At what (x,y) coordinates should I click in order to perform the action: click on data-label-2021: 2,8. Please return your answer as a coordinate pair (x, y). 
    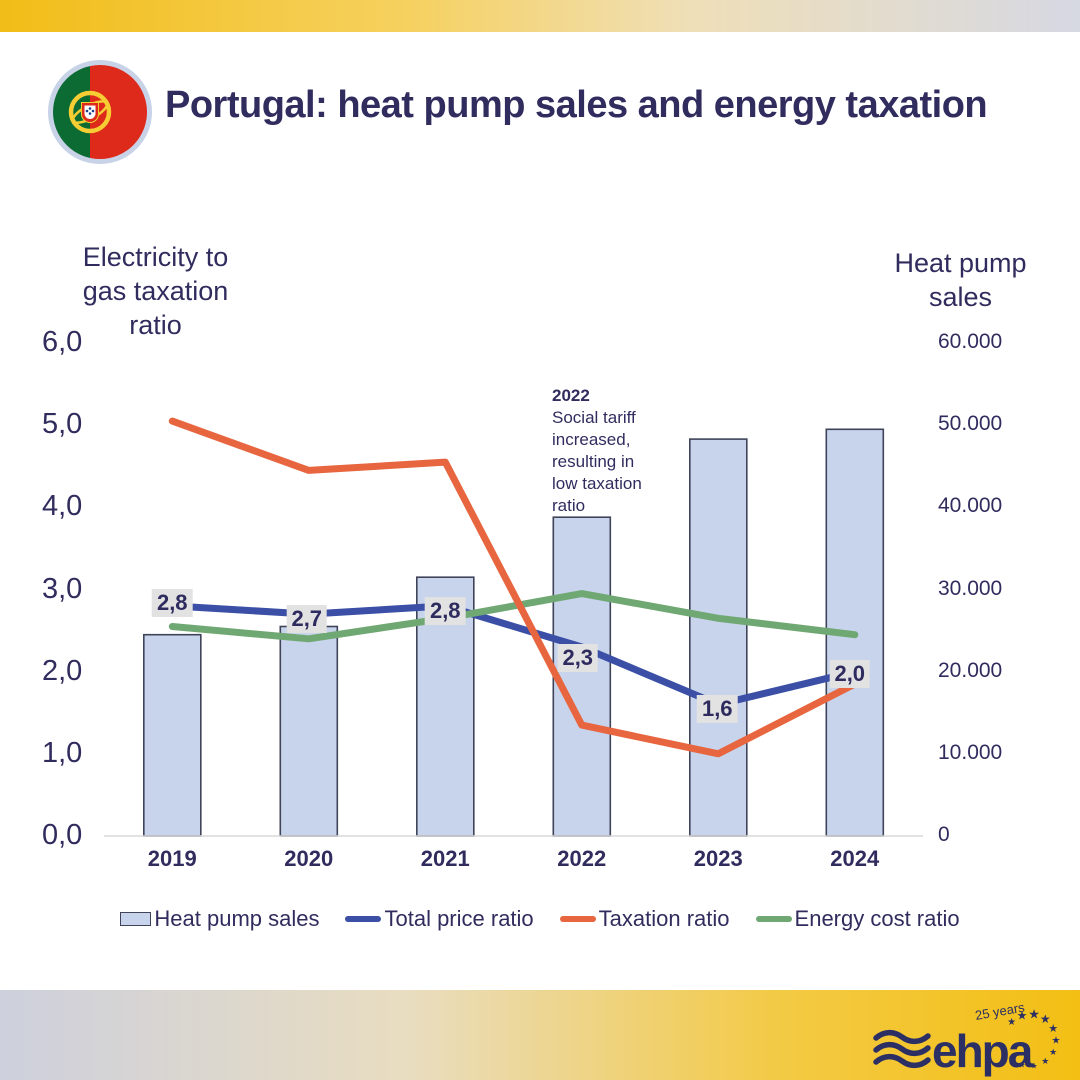
    Looking at the image, I should click on (445, 610).